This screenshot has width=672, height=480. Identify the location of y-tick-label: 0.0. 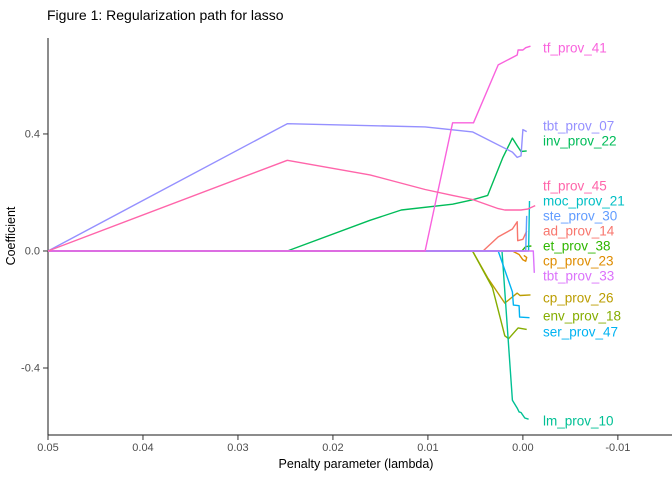
(32, 251).